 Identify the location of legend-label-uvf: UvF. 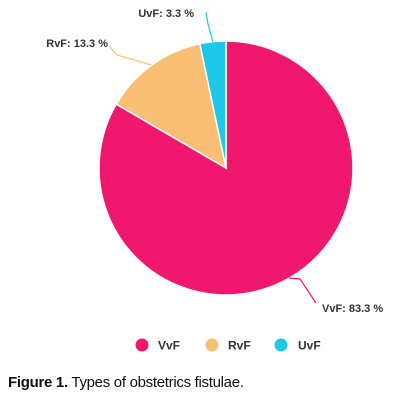
(309, 346).